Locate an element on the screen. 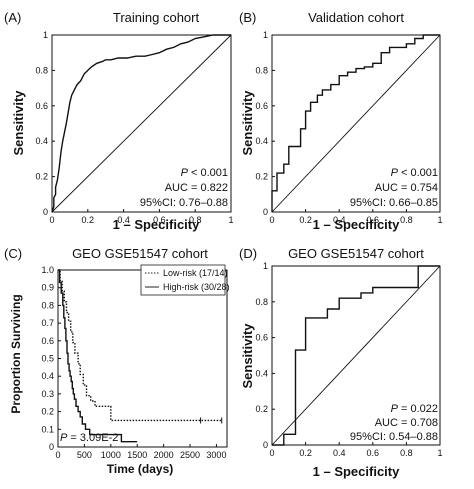 This screenshot has height=489, width=474. panel-b-p-value: P < 0.001 is located at coordinates (414, 173).